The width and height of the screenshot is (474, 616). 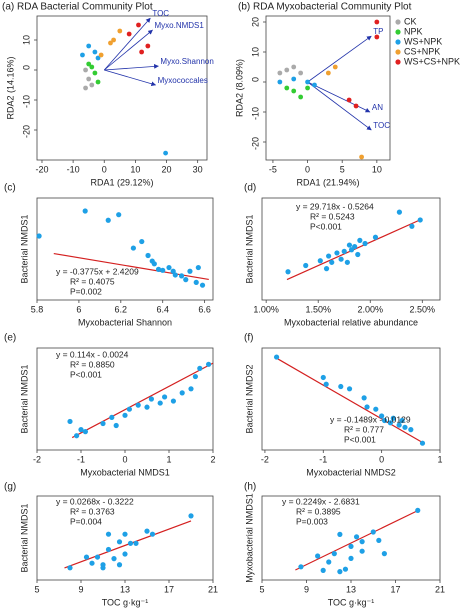 What do you see at coordinates (265, 459) in the screenshot?
I see `x-tick-label: -2` at bounding box center [265, 459].